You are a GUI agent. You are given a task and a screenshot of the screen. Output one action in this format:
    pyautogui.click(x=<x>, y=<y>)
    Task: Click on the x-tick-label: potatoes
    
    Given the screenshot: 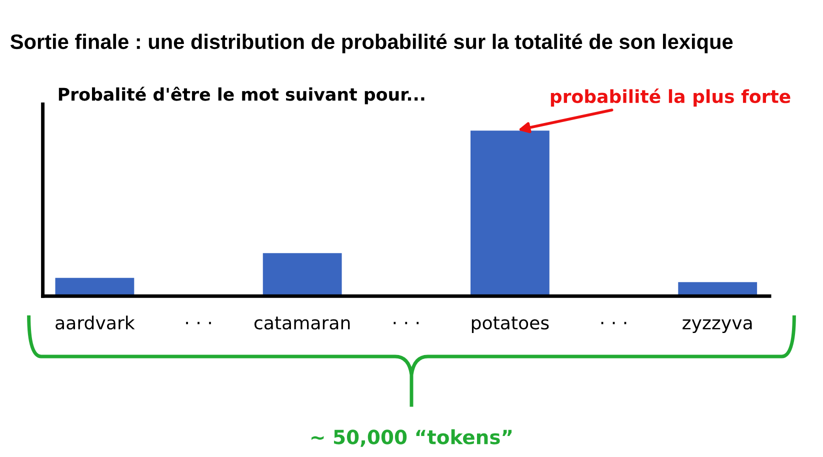 What is the action you would take?
    pyautogui.click(x=510, y=325)
    